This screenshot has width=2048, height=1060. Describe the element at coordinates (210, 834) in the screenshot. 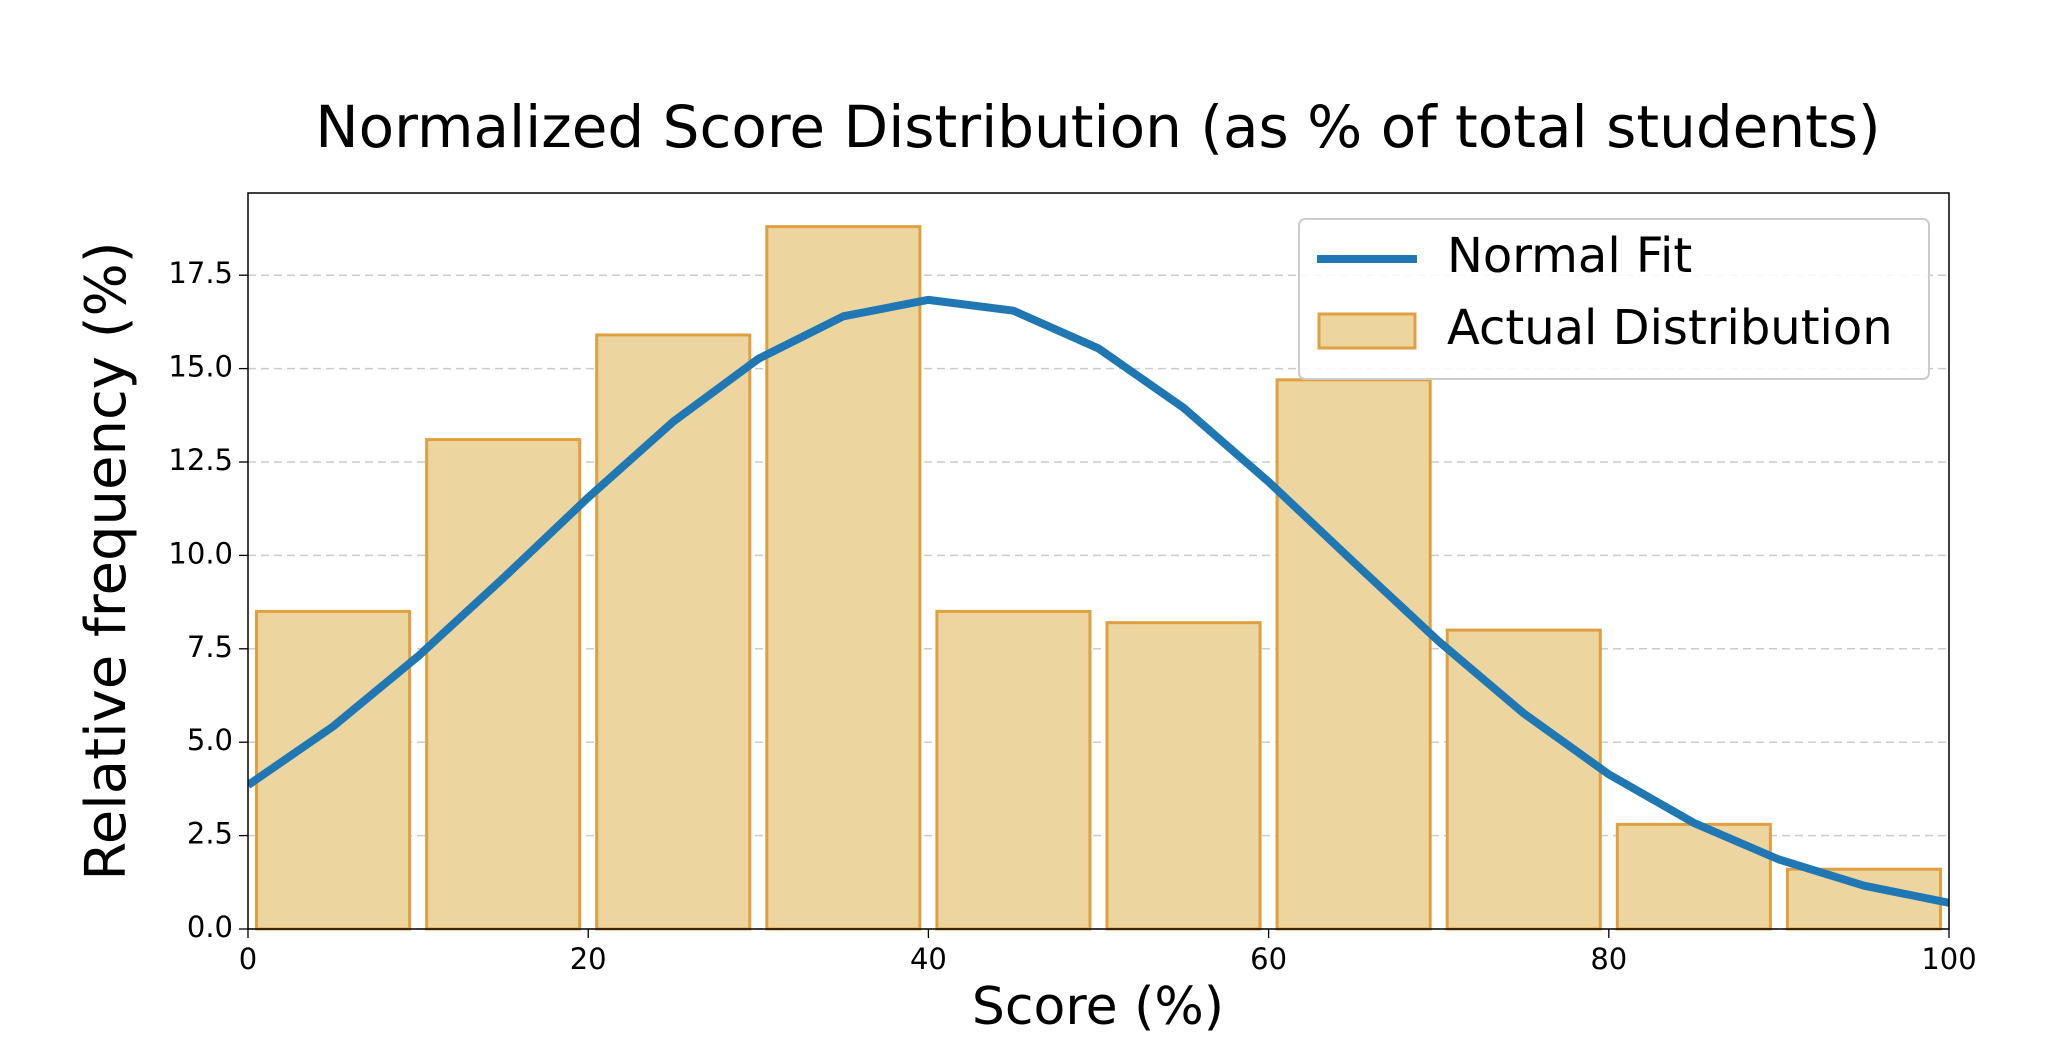

I see `y-tick-label: 2.5` at that location.